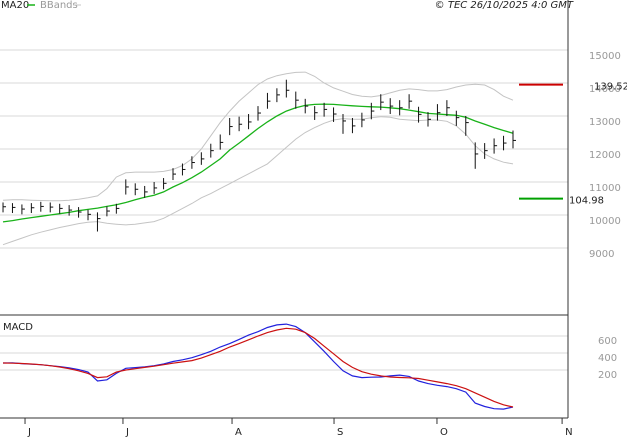  What do you see at coordinates (605, 188) in the screenshot?
I see `y-tick-label: 11000` at bounding box center [605, 188].